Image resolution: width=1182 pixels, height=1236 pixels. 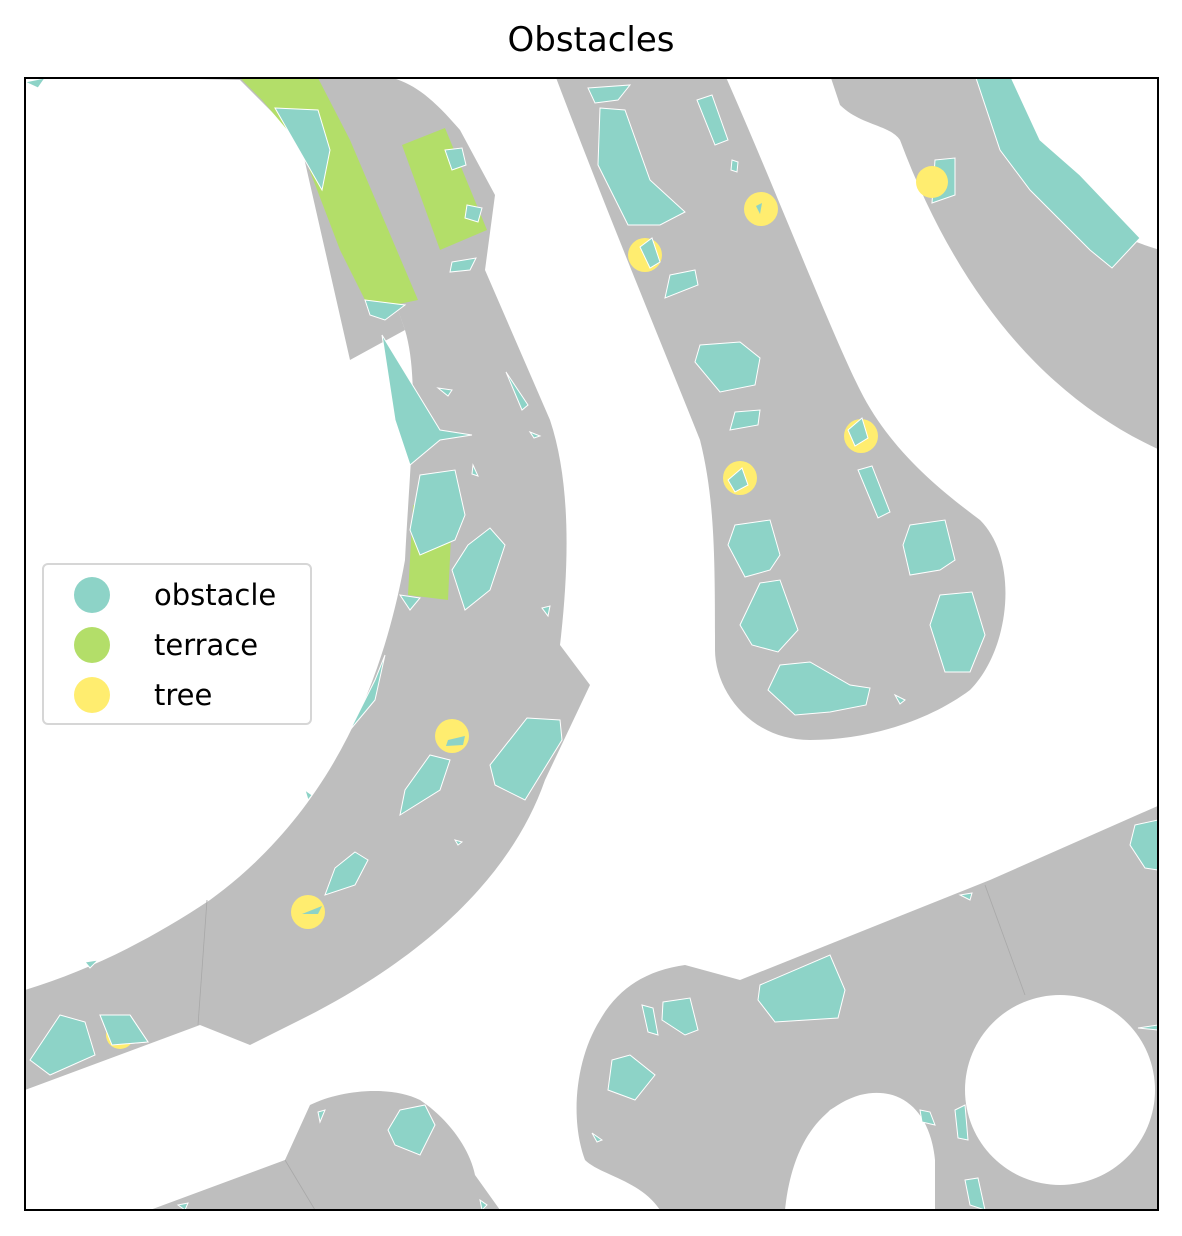 What do you see at coordinates (92, 595) in the screenshot?
I see `legend-marker-obstacle` at bounding box center [92, 595].